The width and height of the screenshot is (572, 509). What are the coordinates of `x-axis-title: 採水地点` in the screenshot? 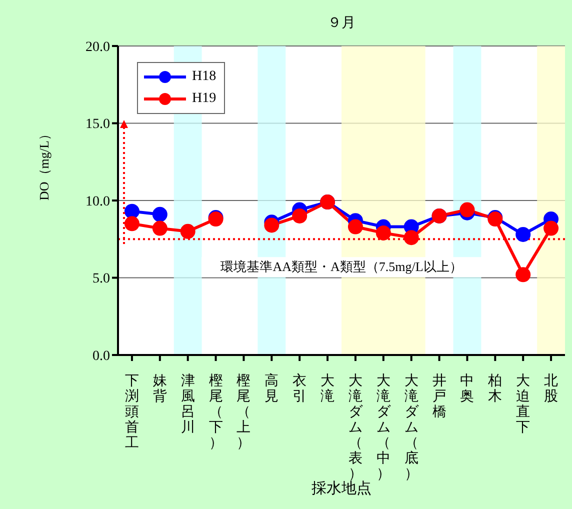 It's located at (342, 488).